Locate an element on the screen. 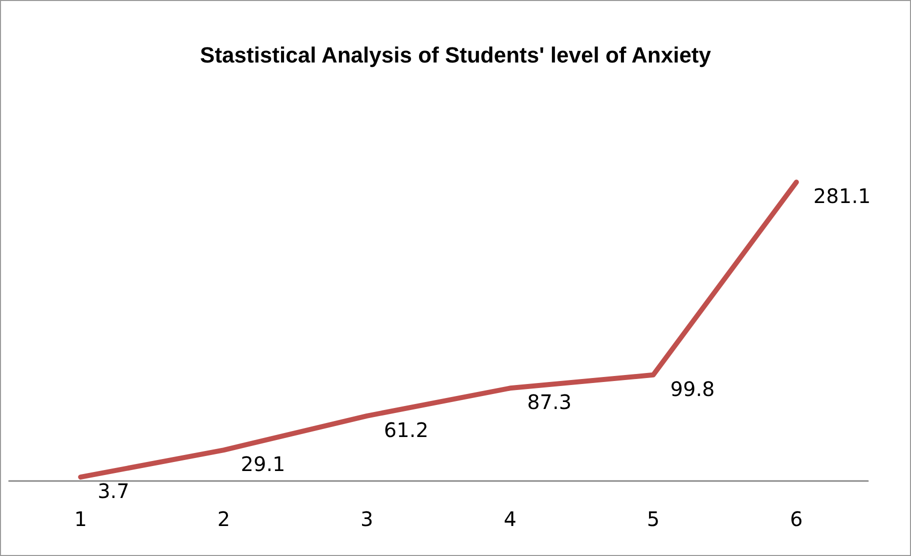 This screenshot has width=911, height=556. data-label: 99.8 is located at coordinates (692, 388).